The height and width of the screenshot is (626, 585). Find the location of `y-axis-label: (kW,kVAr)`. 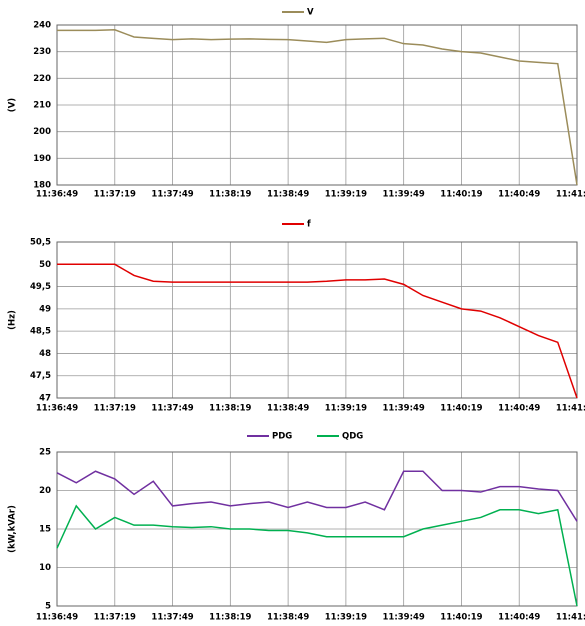

y-axis-label: (kW,kVAr) is located at coordinates (13, 529).